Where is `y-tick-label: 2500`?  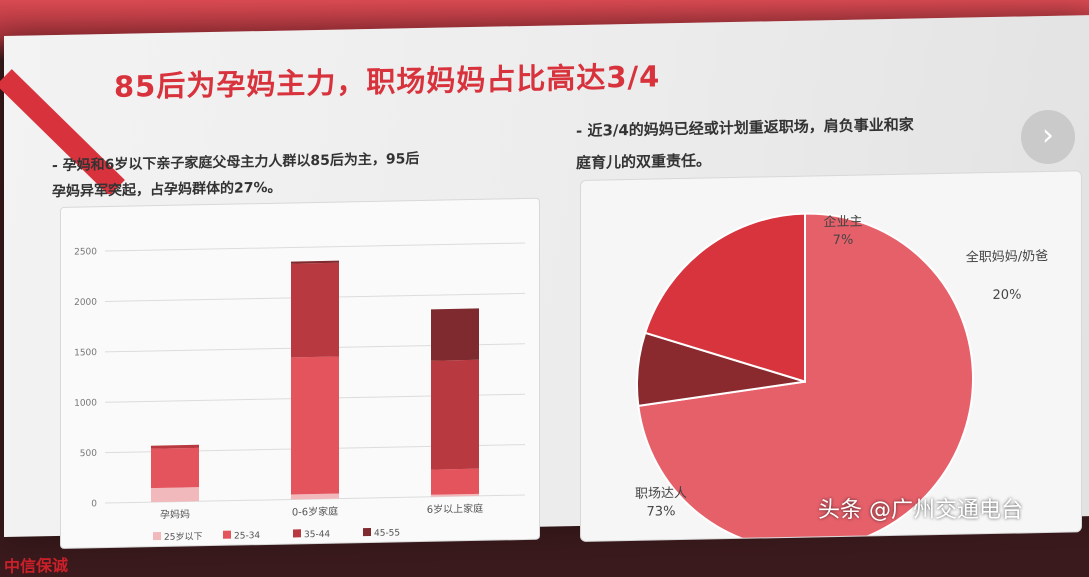
y-tick-label: 2500 is located at coordinates (85, 252).